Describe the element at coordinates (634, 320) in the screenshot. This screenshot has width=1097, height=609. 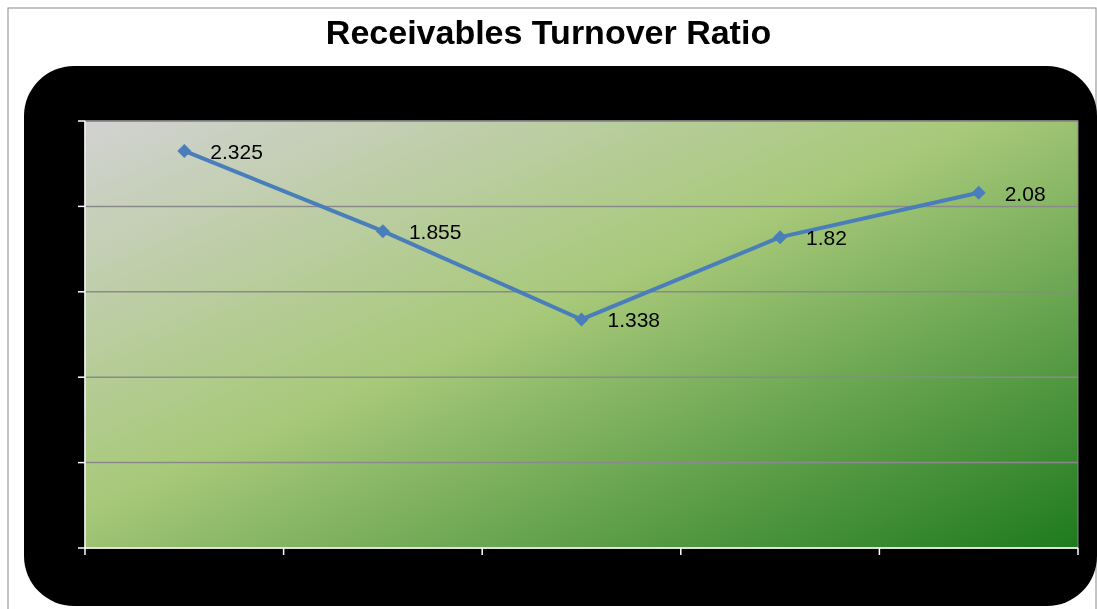
I see `data-label: 1.338` at that location.